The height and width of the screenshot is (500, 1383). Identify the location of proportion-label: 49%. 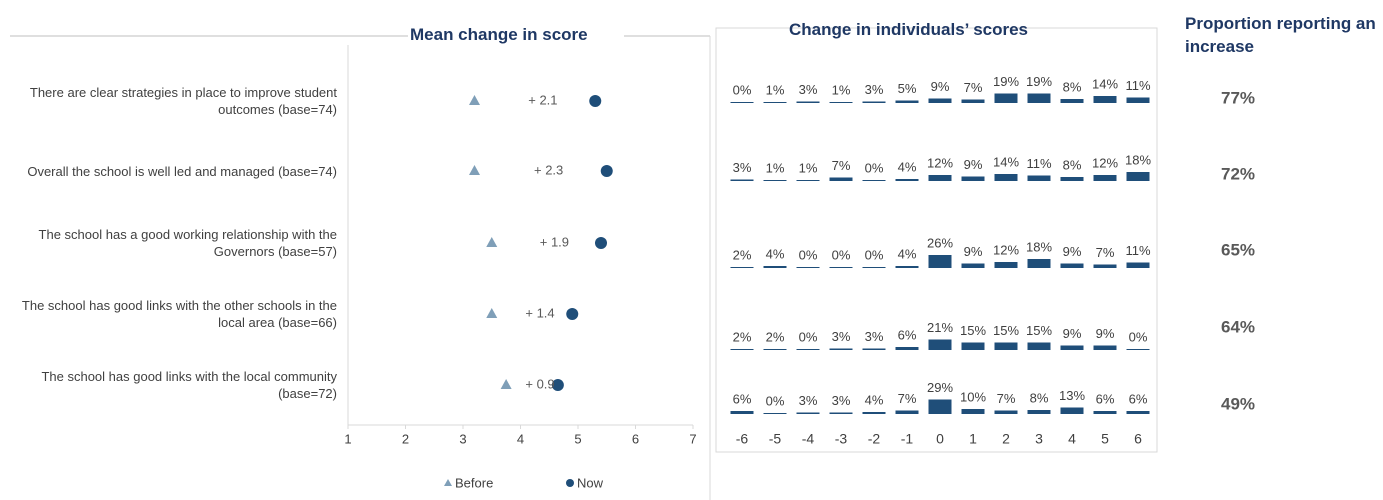
(1238, 403).